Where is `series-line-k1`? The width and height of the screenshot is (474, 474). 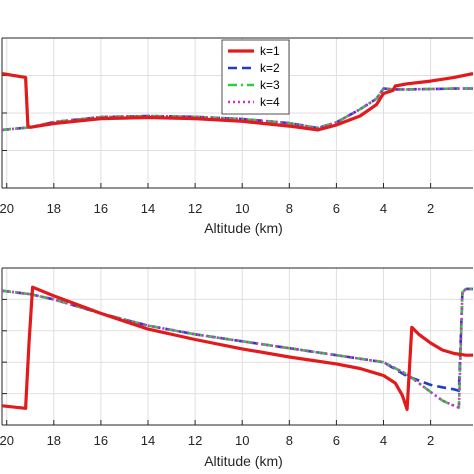 series-line-k1 is located at coordinates (237, 102).